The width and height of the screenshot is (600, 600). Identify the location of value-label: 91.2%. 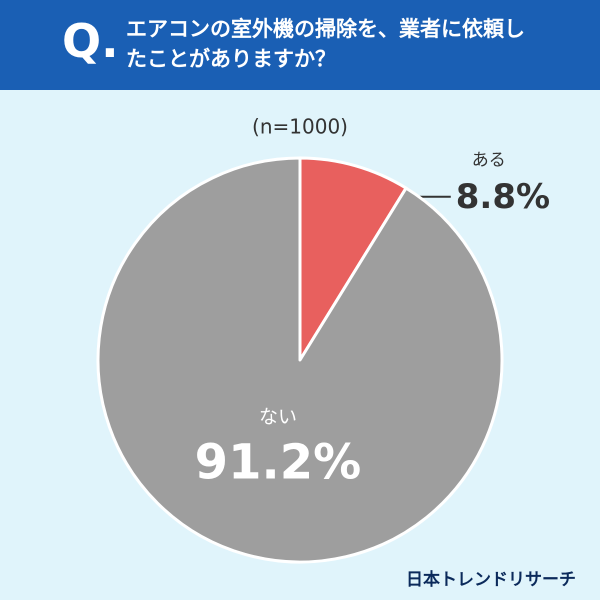
(278, 463).